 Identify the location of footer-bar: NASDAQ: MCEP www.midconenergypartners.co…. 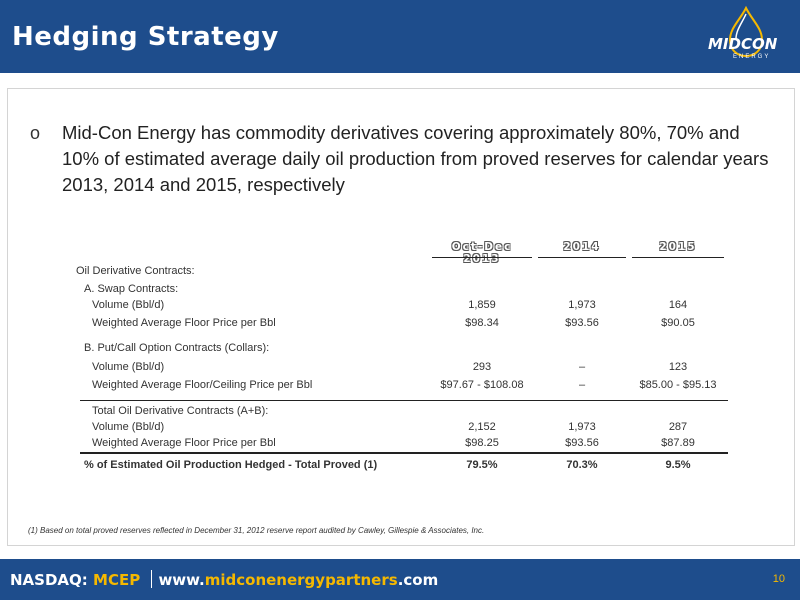
(400, 579).